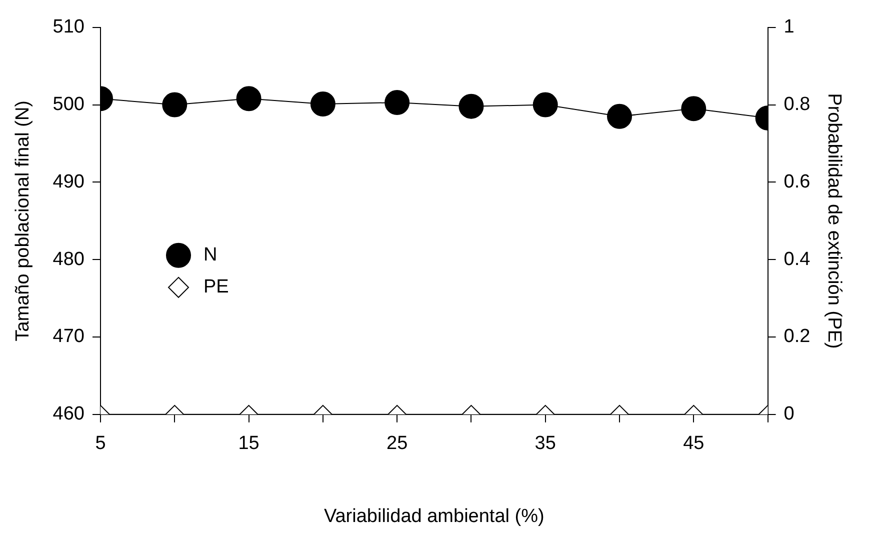 This screenshot has width=881, height=550. What do you see at coordinates (797, 181) in the screenshot?
I see `y2-tick-label: 0.6` at bounding box center [797, 181].